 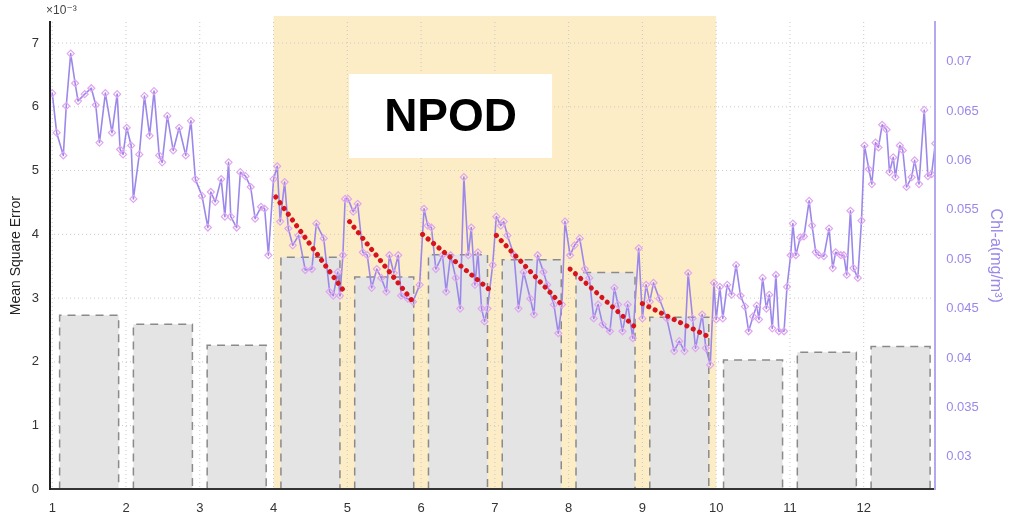 I want to click on x-tick-label: 11, so click(x=790, y=507).